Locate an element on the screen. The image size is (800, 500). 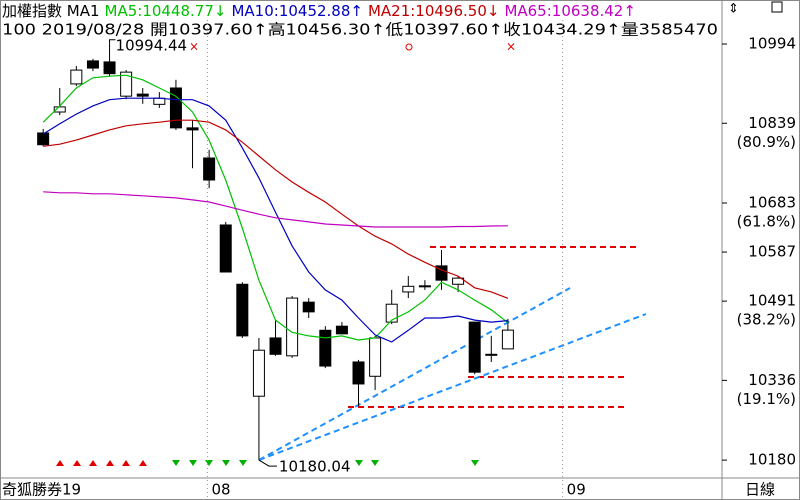
fib-label: (38.2%) is located at coordinates (766, 320).